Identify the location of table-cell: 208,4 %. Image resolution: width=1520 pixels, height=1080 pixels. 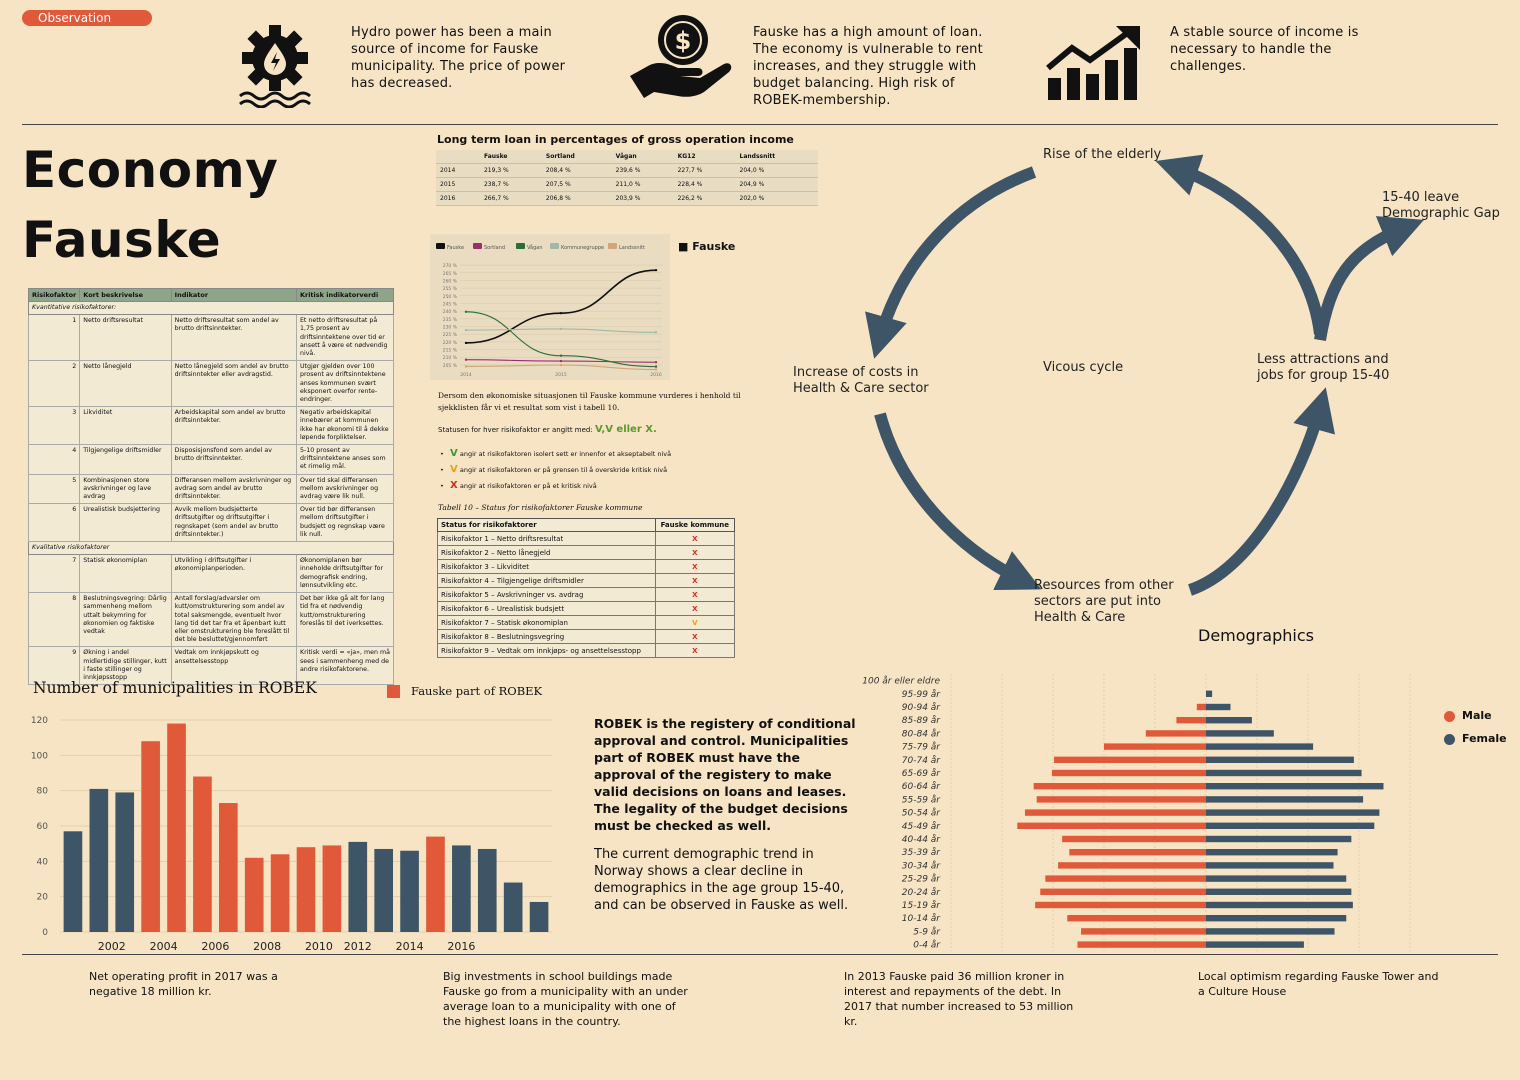
(576, 170).